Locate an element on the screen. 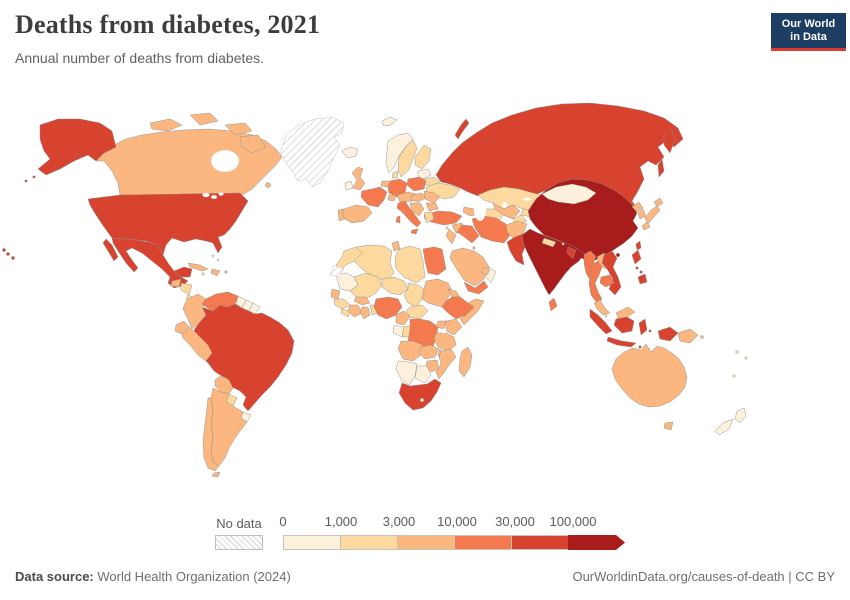  region-namibia is located at coordinates (406, 373).